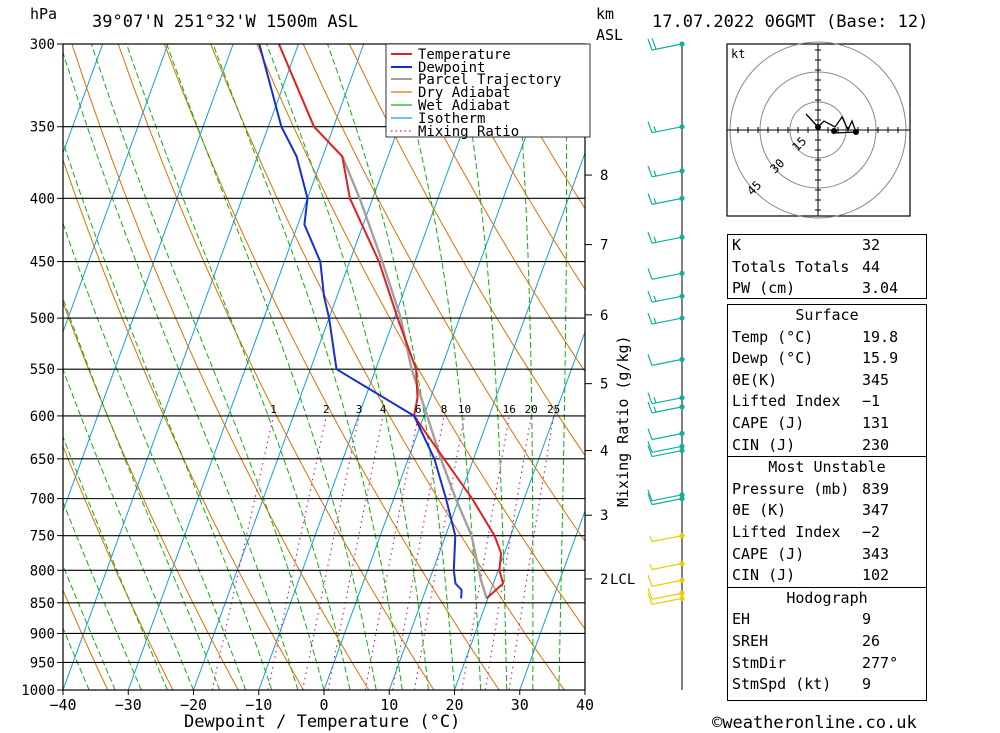 This screenshot has width=1000, height=733. What do you see at coordinates (42, 417) in the screenshot?
I see `pressure-tick-label: 600` at bounding box center [42, 417].